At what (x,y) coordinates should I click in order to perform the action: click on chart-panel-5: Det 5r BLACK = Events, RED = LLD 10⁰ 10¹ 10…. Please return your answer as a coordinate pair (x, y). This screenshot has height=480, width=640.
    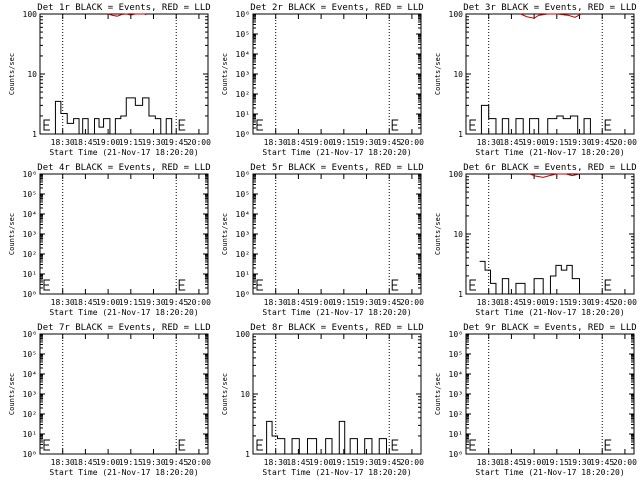
    Looking at the image, I should click on (322, 240).